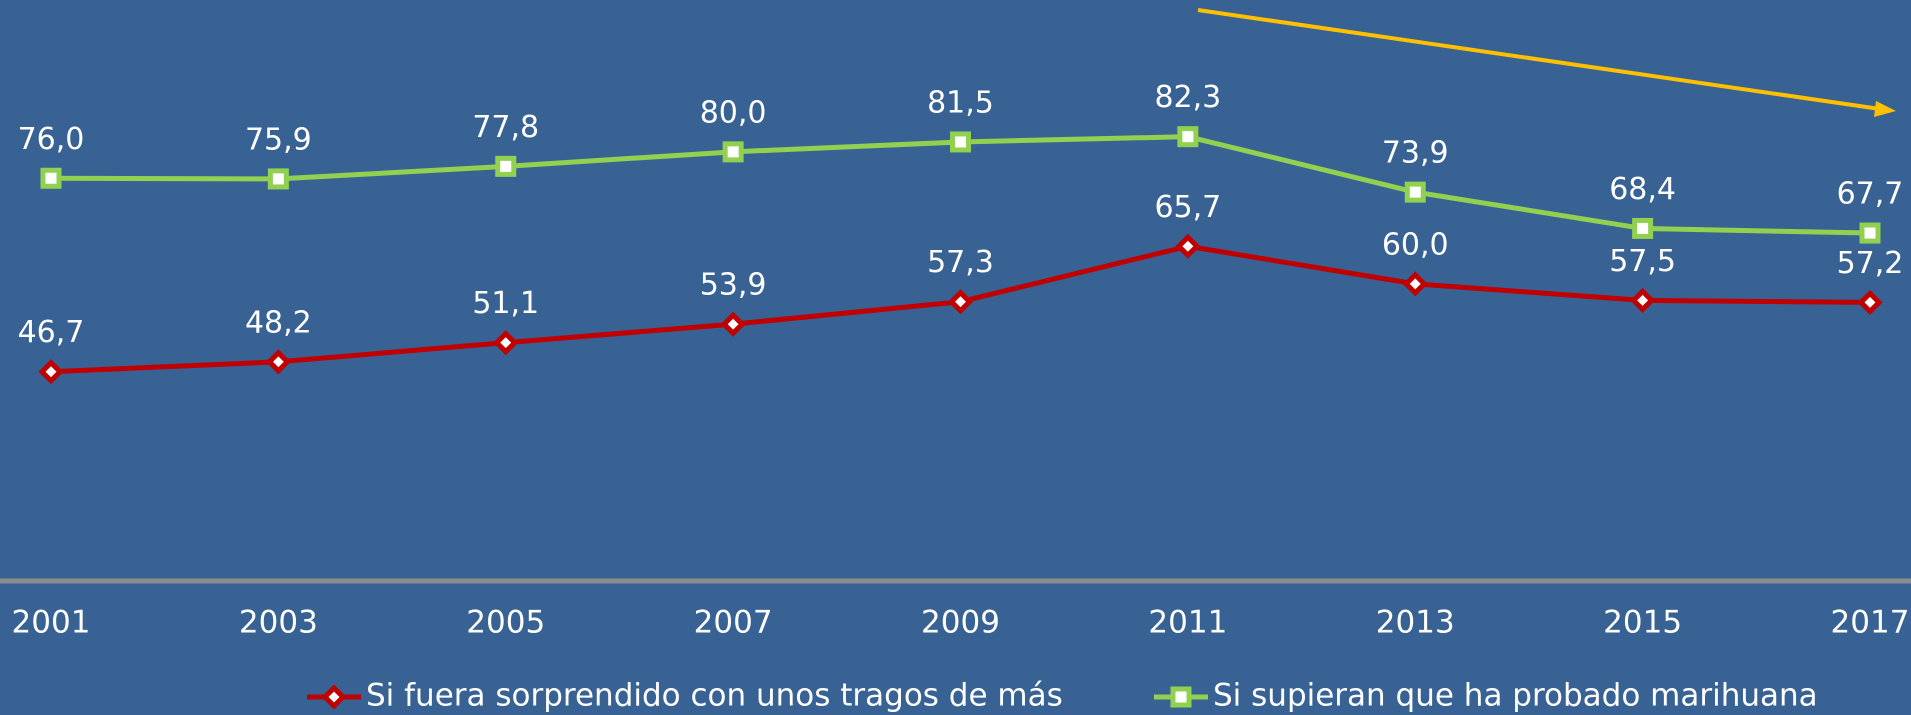  I want to click on data-label: 67,7, so click(1870, 194).